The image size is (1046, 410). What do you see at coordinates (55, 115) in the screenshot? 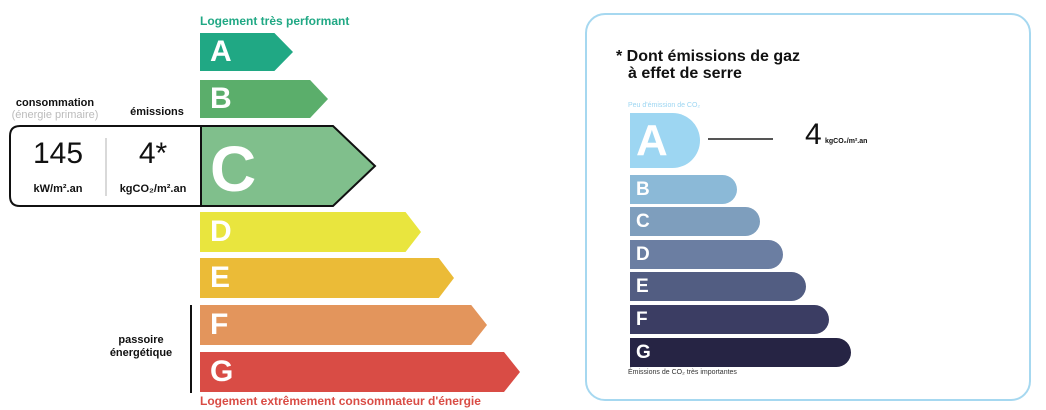
I see `consumption-subtitle: (énergie primaire)` at bounding box center [55, 115].